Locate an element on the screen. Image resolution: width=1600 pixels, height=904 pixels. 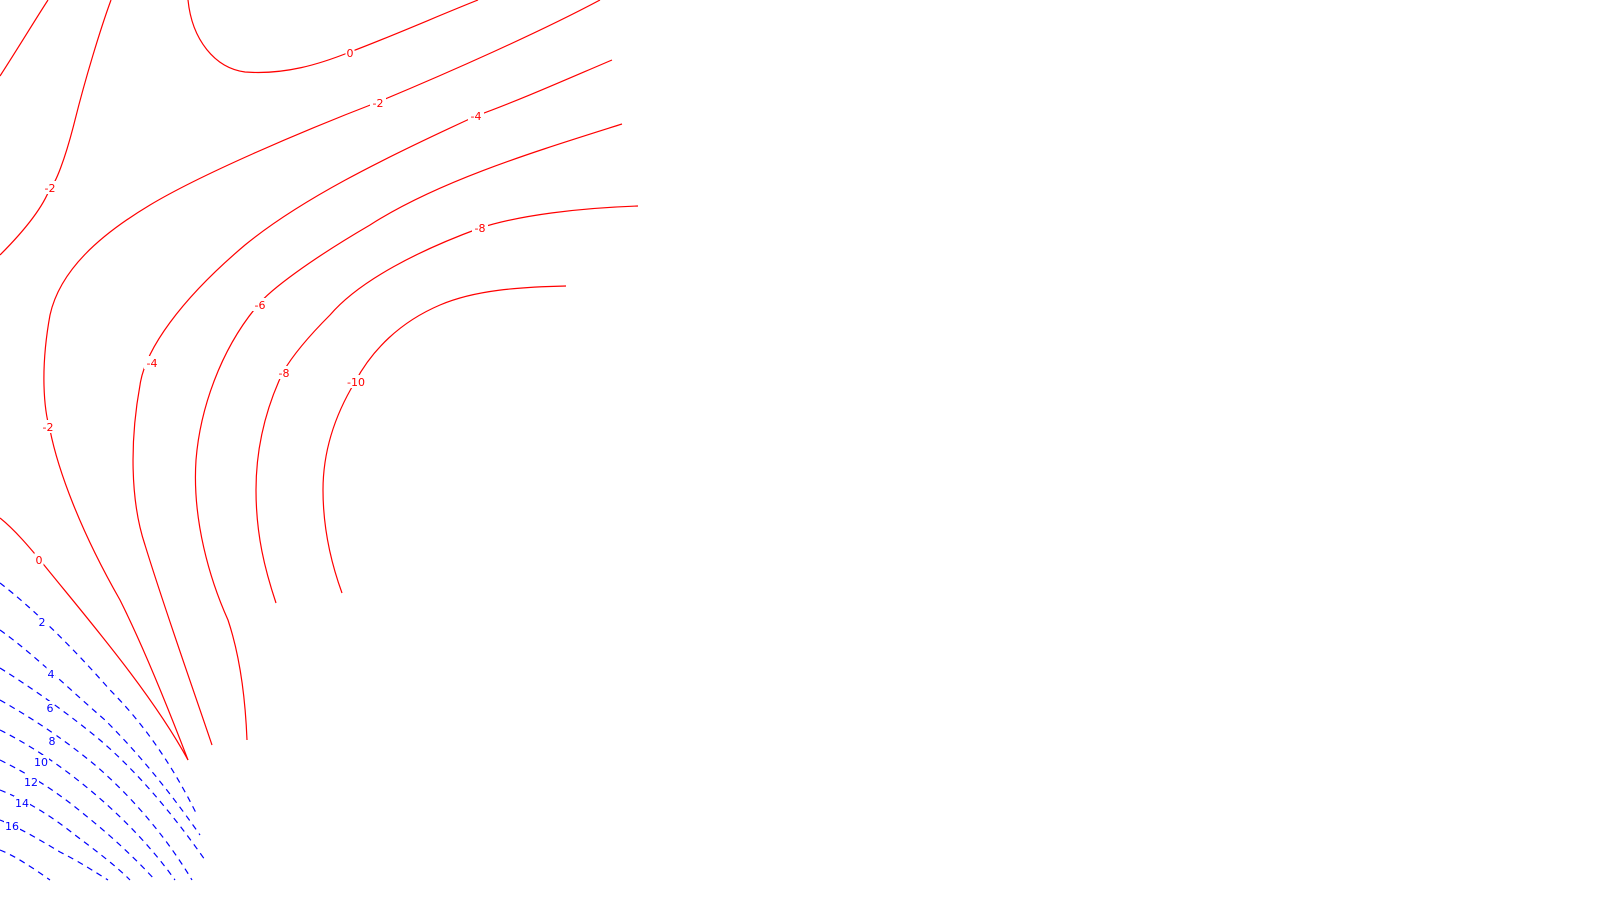
contour-label: 10 is located at coordinates (41, 762).